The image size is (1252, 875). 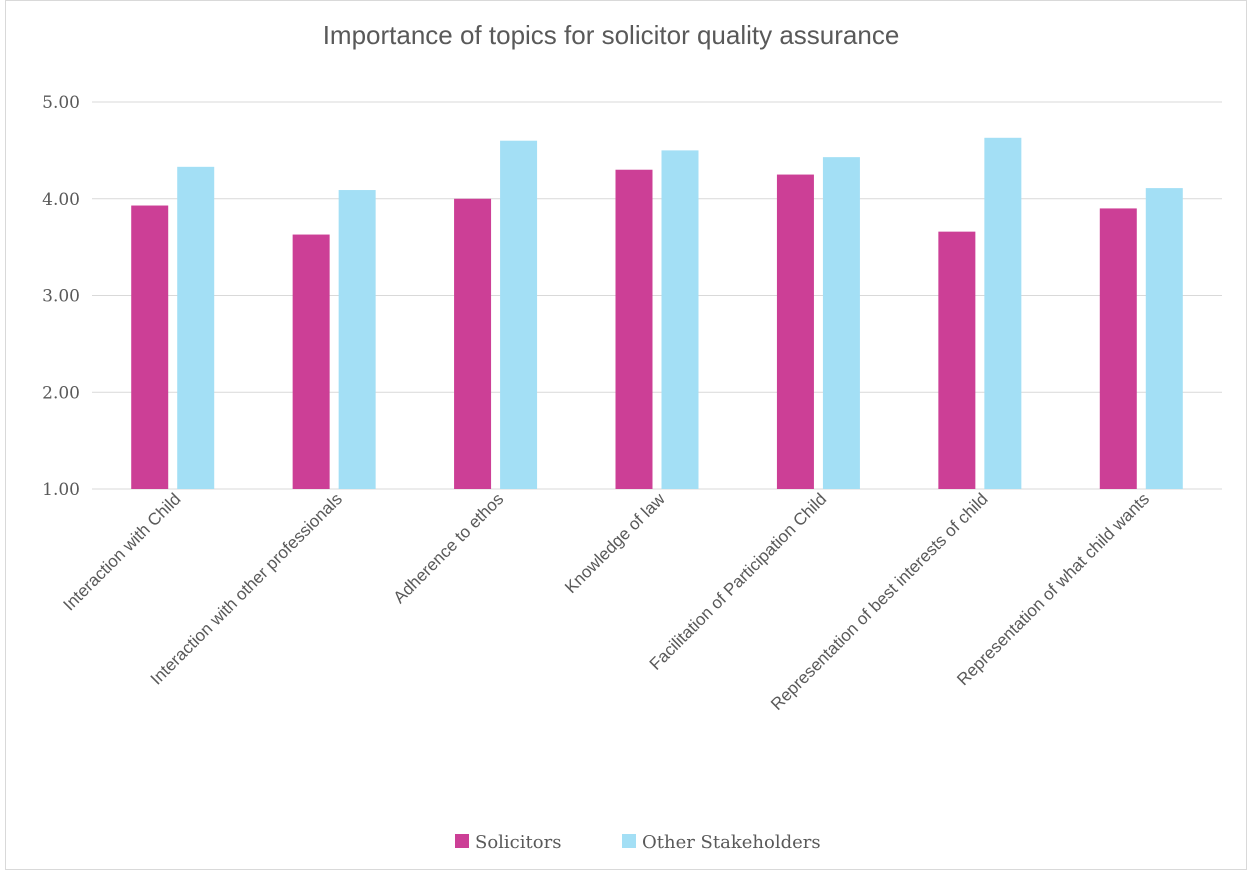 I want to click on x-category-label: Facilitation of Participation Child, so click(x=738, y=581).